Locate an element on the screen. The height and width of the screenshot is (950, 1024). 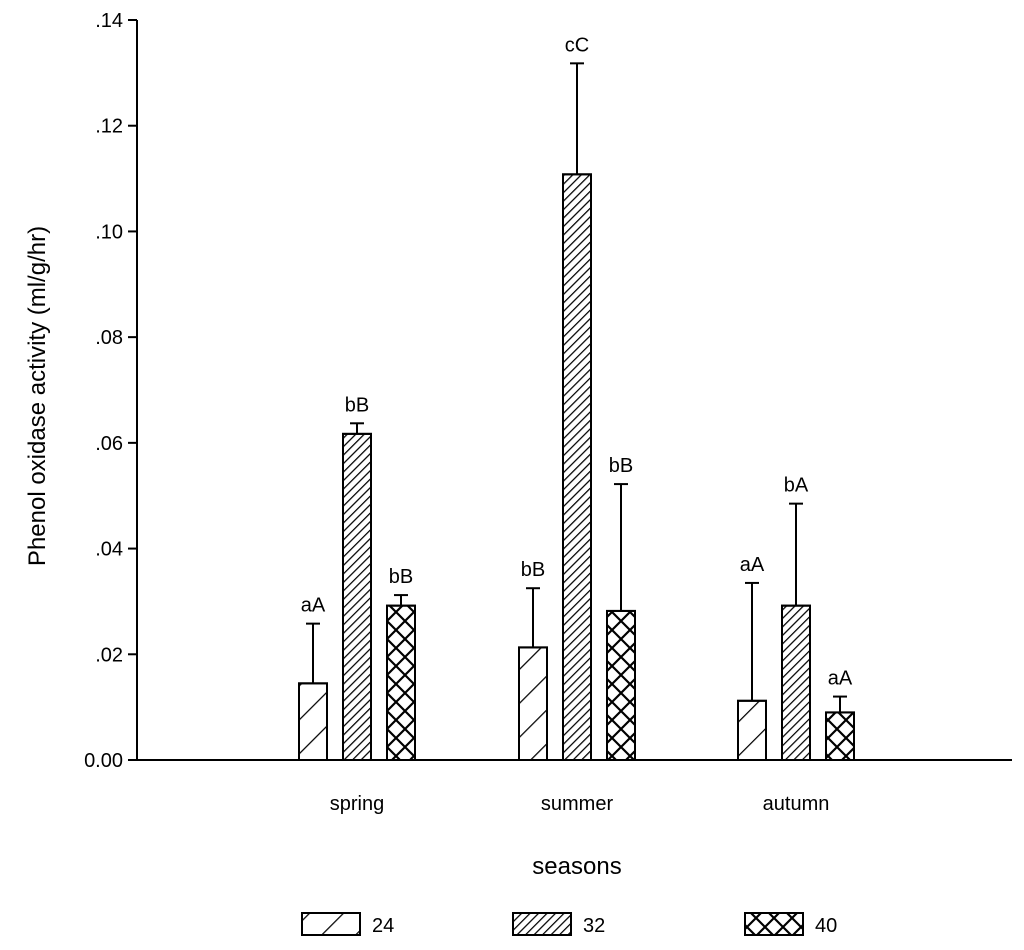
legend-label: 40 is located at coordinates (826, 926).